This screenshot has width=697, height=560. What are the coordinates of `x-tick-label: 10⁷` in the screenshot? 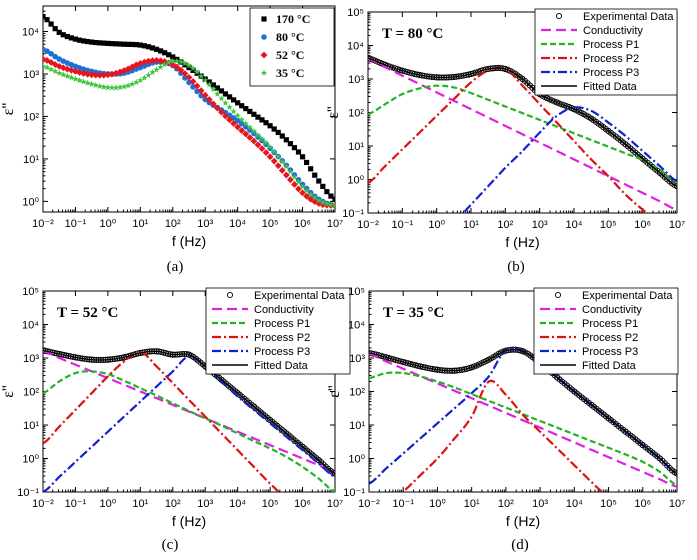 It's located at (677, 225).